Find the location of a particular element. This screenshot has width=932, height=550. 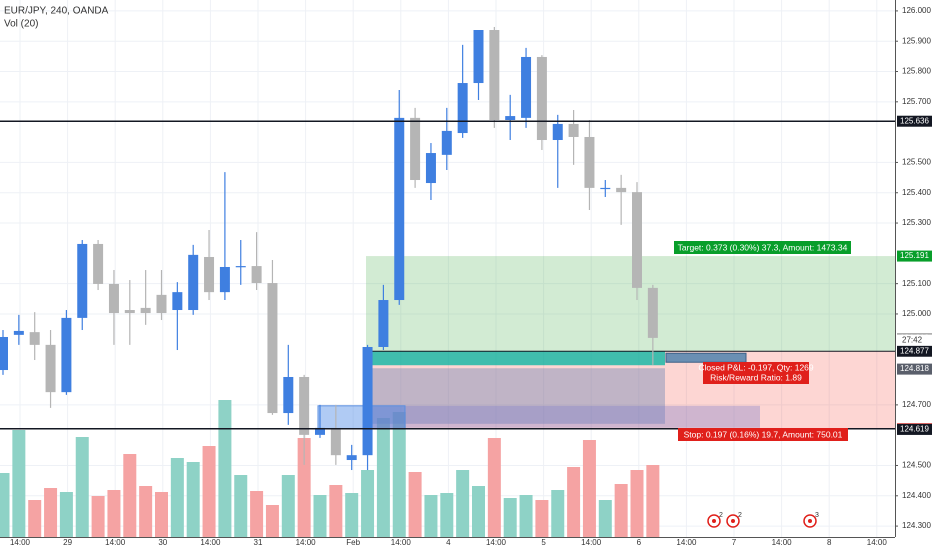

y-tick-label: 125.400 is located at coordinates (916, 192).